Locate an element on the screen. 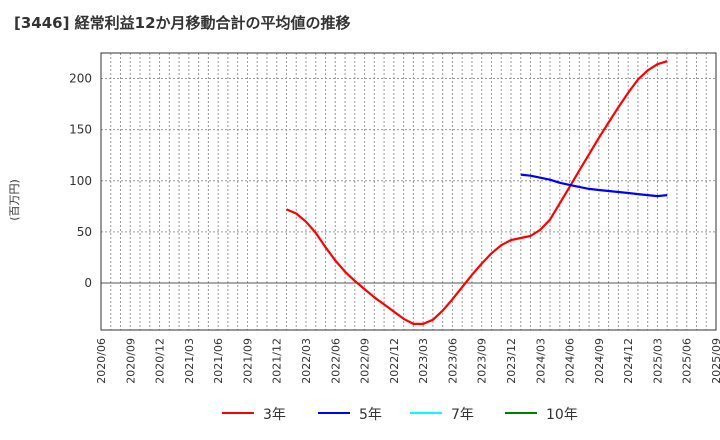 Image resolution: width=720 pixels, height=440 pixels. y-tick-label: 100 is located at coordinates (80, 181).